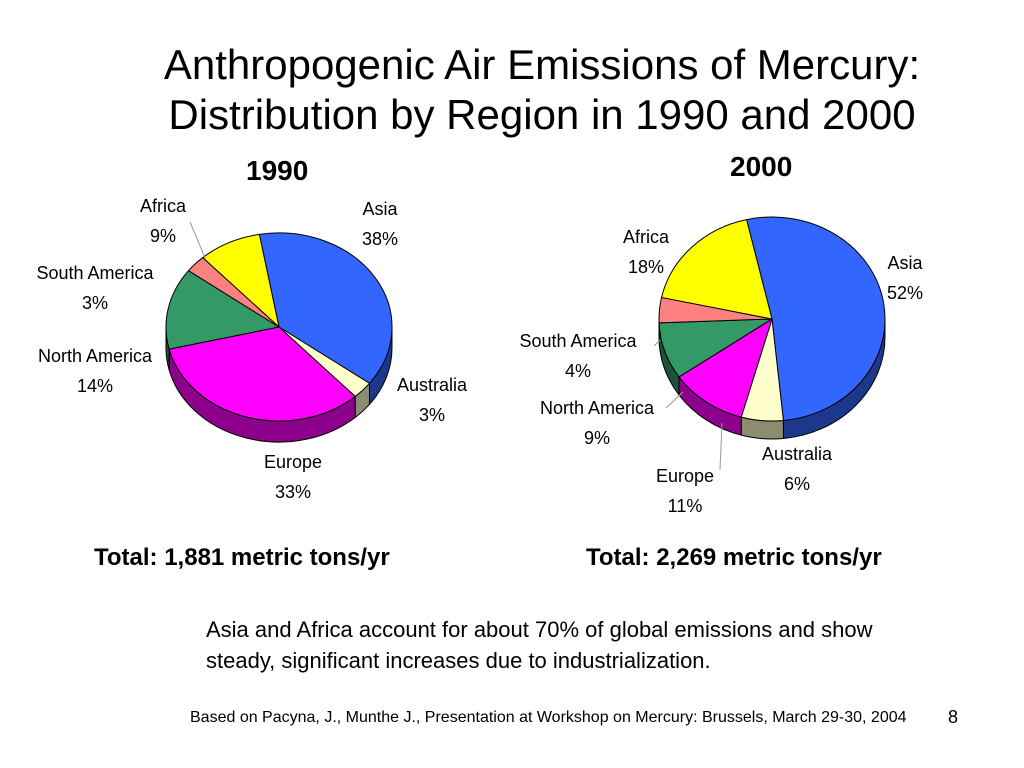 The height and width of the screenshot is (768, 1024). Describe the element at coordinates (761, 166) in the screenshot. I see `chart-2000-title: 2000` at that location.